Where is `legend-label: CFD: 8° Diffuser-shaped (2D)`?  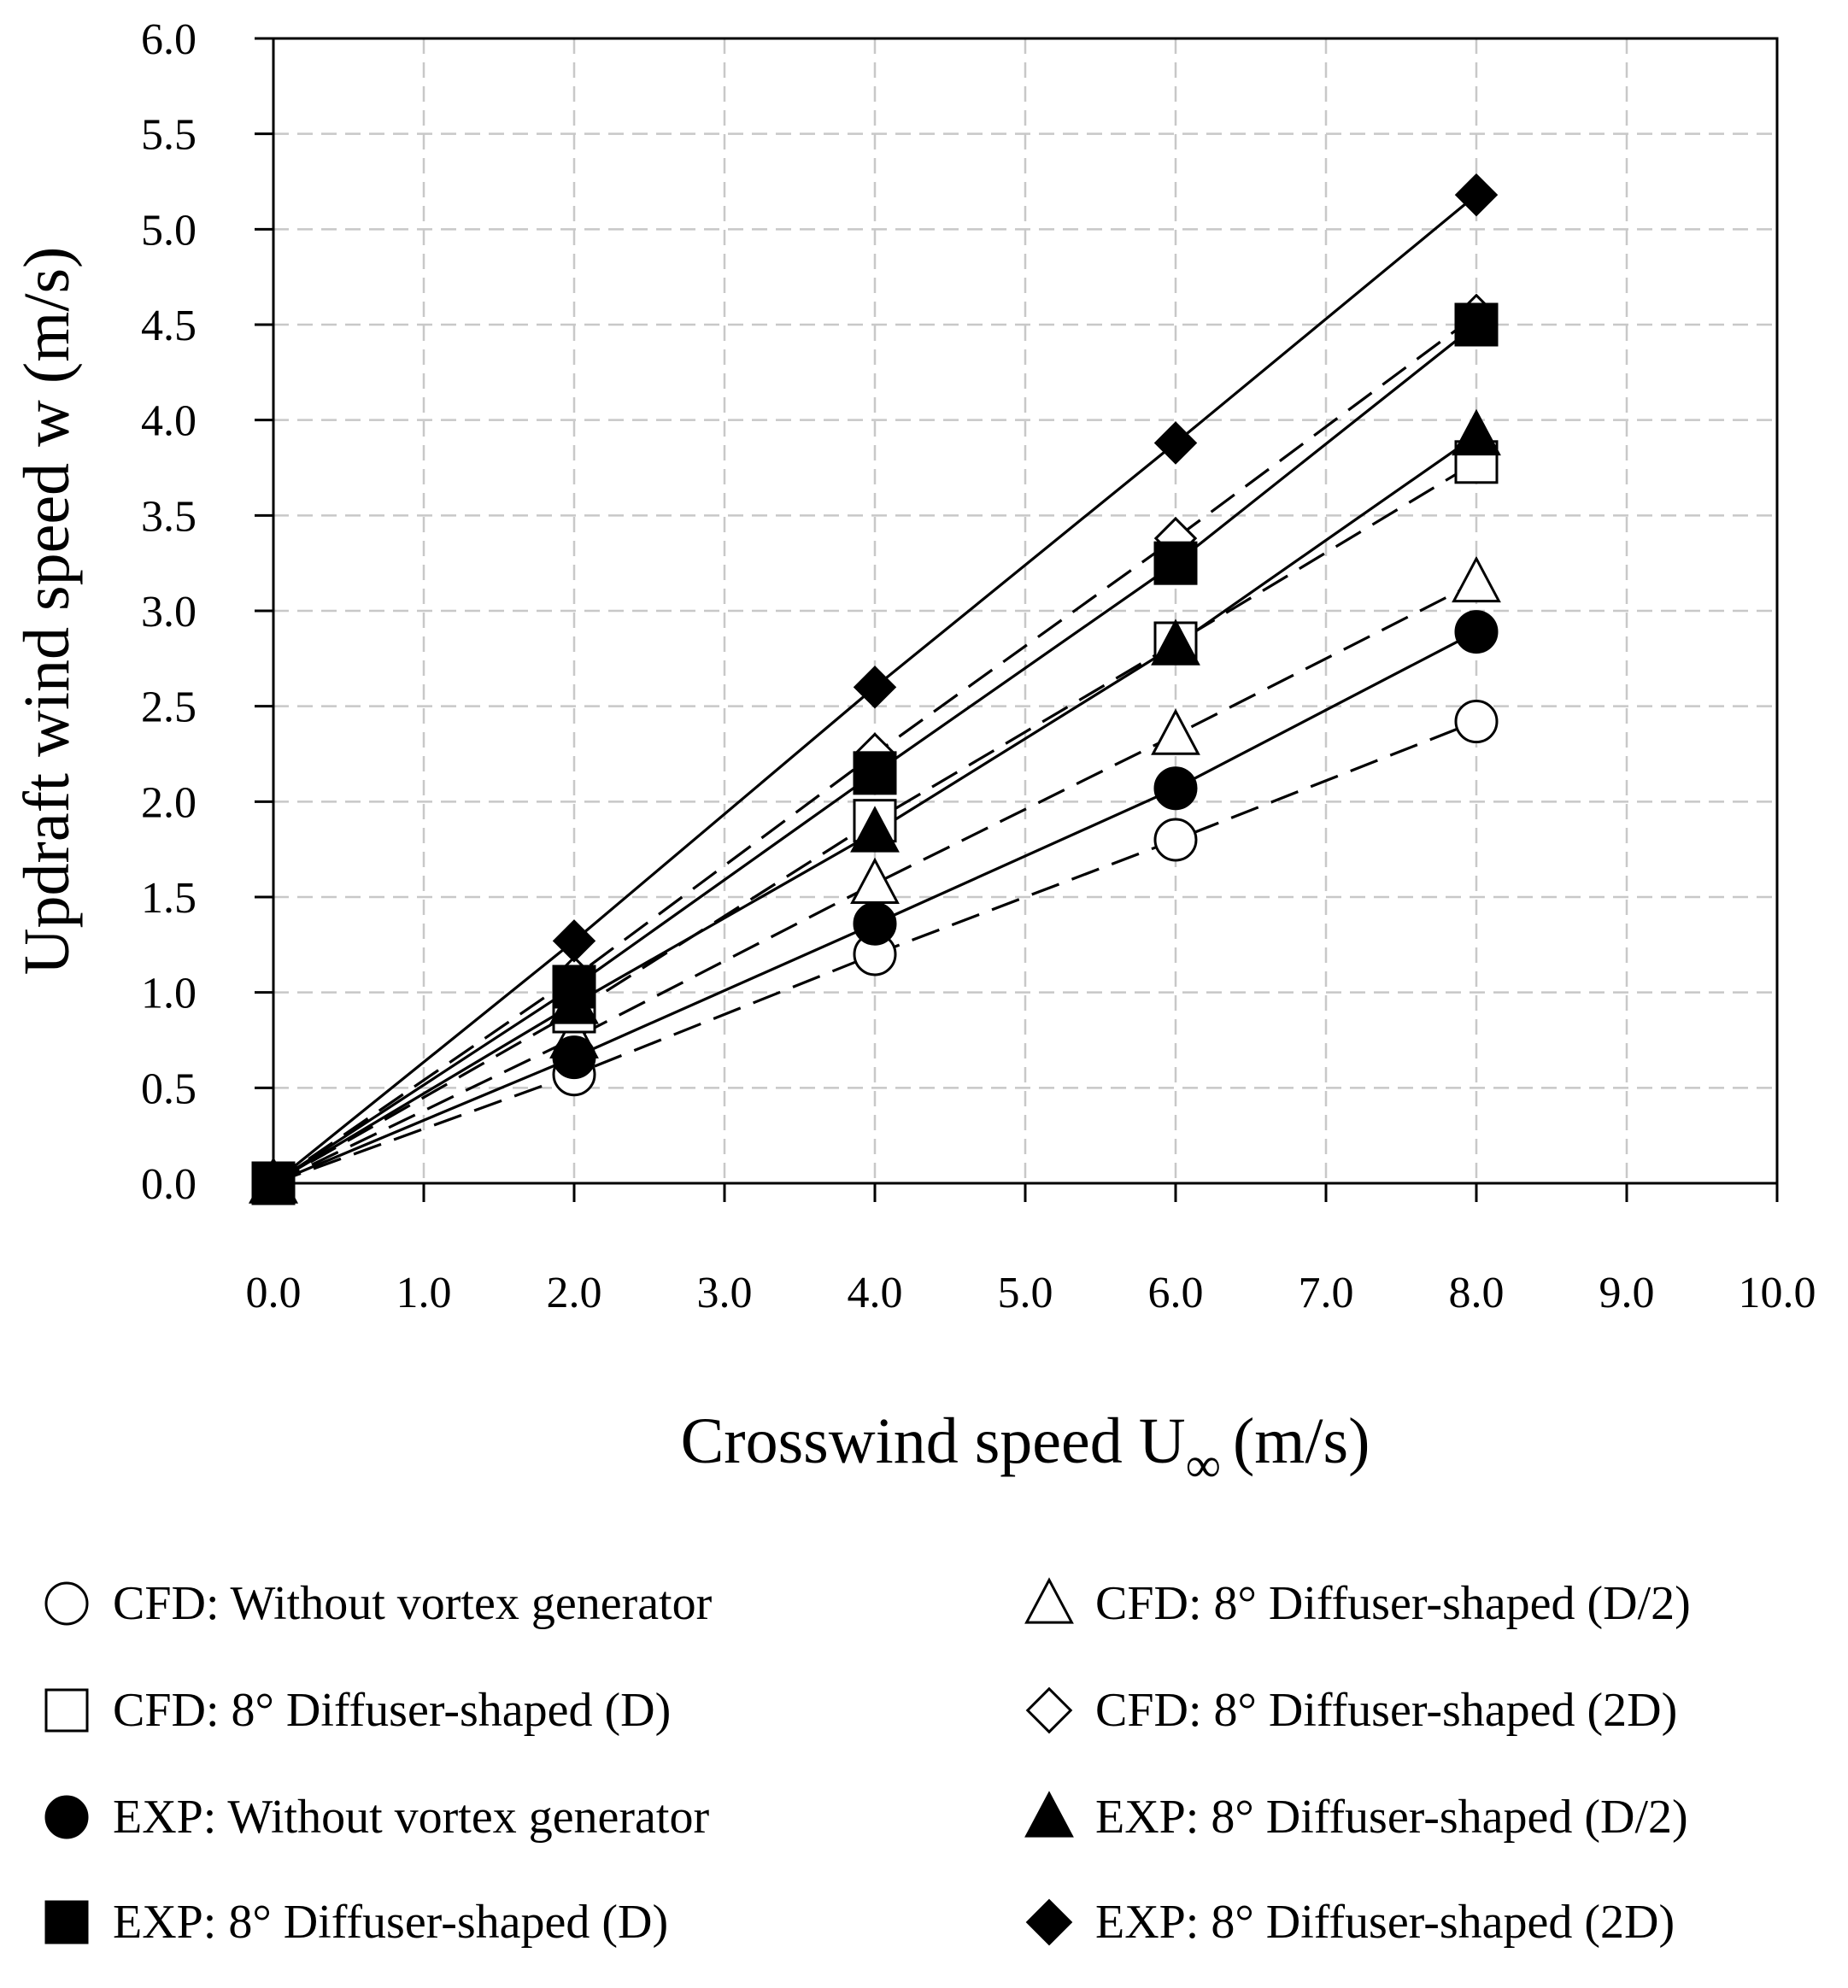 legend-label: CFD: 8° Diffuser-shaped (2D) is located at coordinates (1386, 1710).